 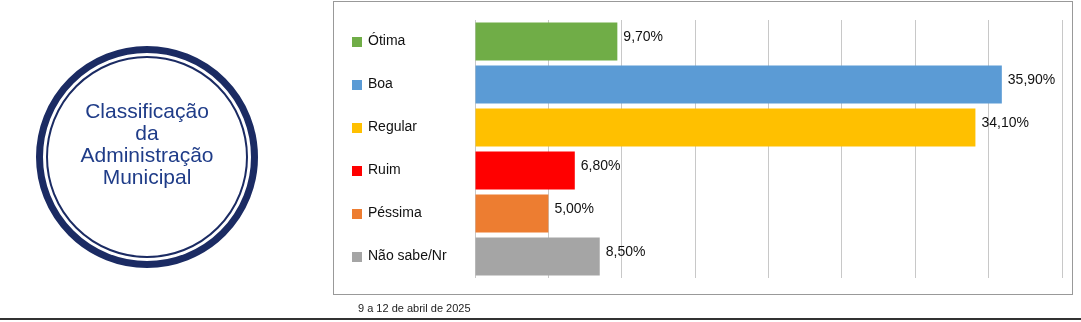 I want to click on y-tick-label: Ótima, so click(x=387, y=40).